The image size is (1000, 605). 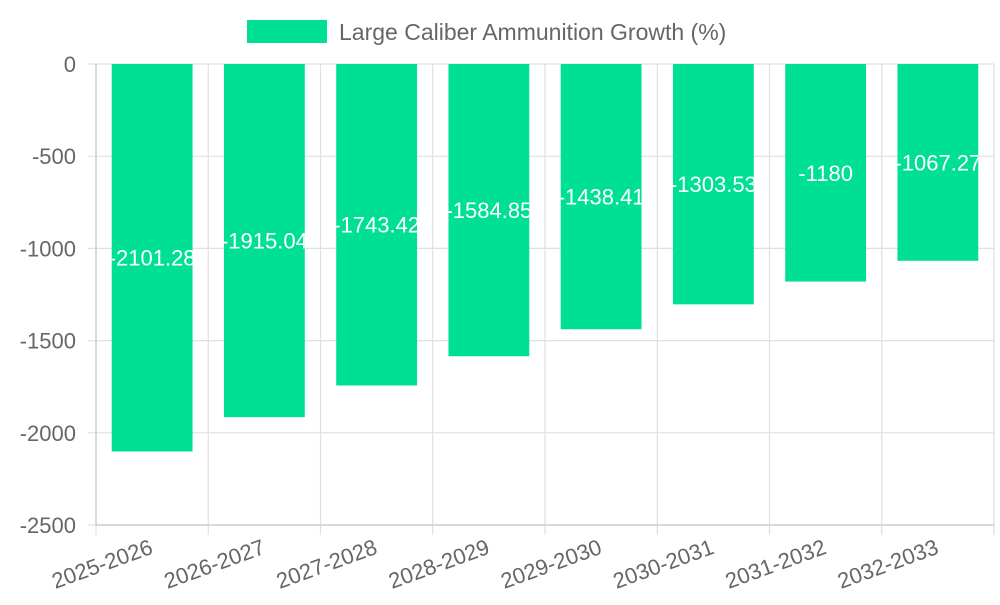 I want to click on y-tick-label: -2000, so click(x=48, y=433).